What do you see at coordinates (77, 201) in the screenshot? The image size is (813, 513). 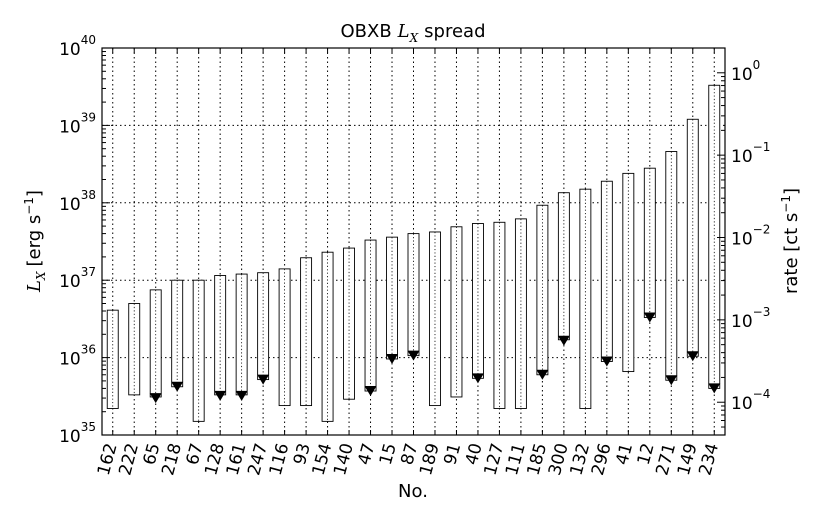 I see `y-tick-label-left: 1038` at bounding box center [77, 201].